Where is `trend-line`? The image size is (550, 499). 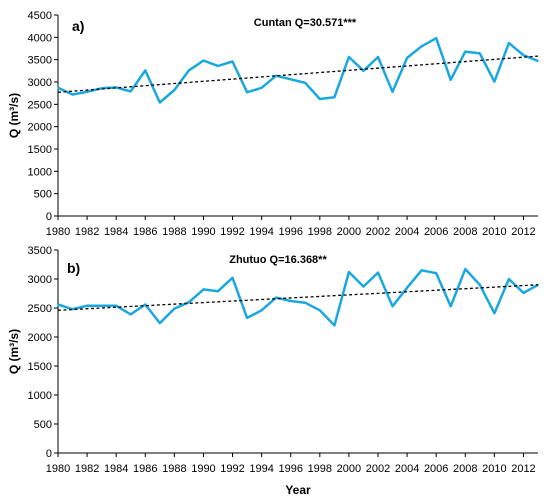 trend-line is located at coordinates (298, 74).